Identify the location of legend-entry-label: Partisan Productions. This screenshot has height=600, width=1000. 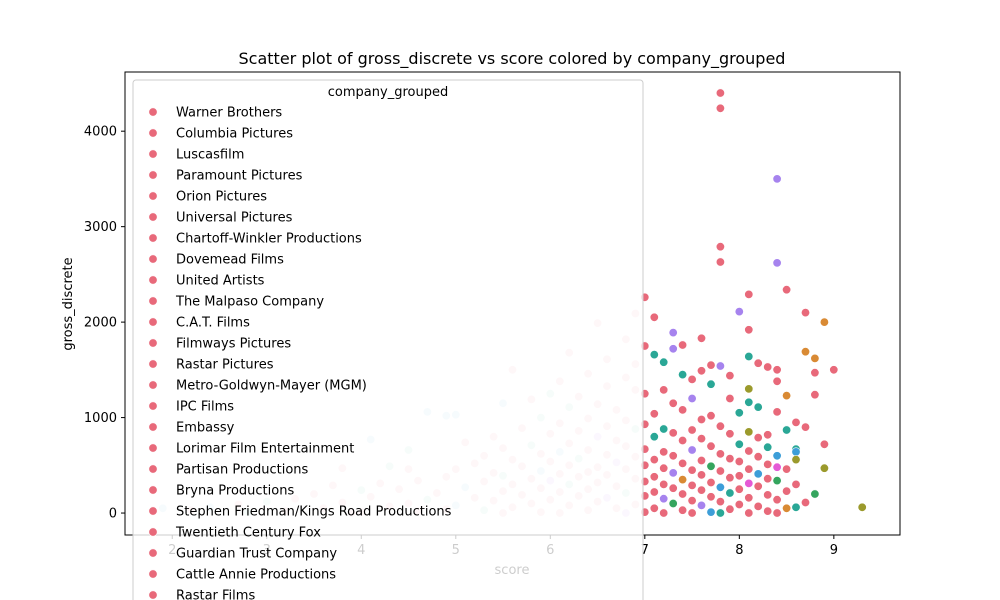
(242, 470).